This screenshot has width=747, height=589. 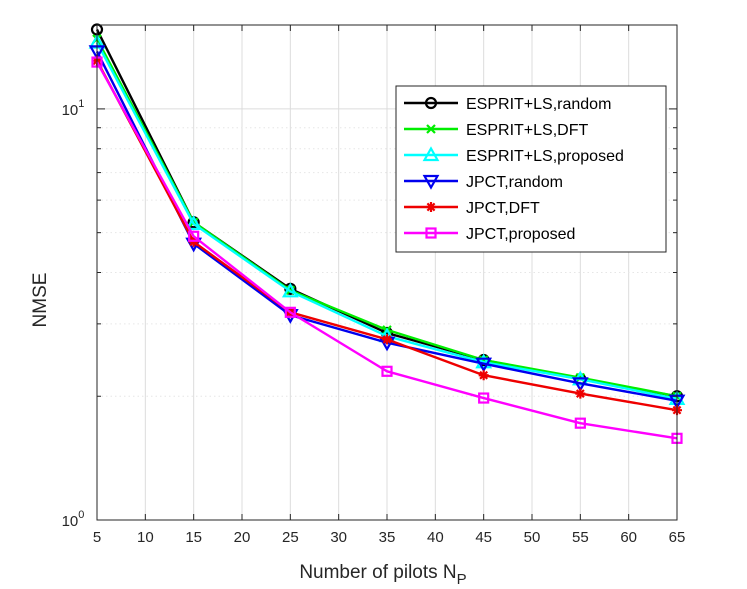 What do you see at coordinates (514, 182) in the screenshot?
I see `legend-label: JPCT,random` at bounding box center [514, 182].